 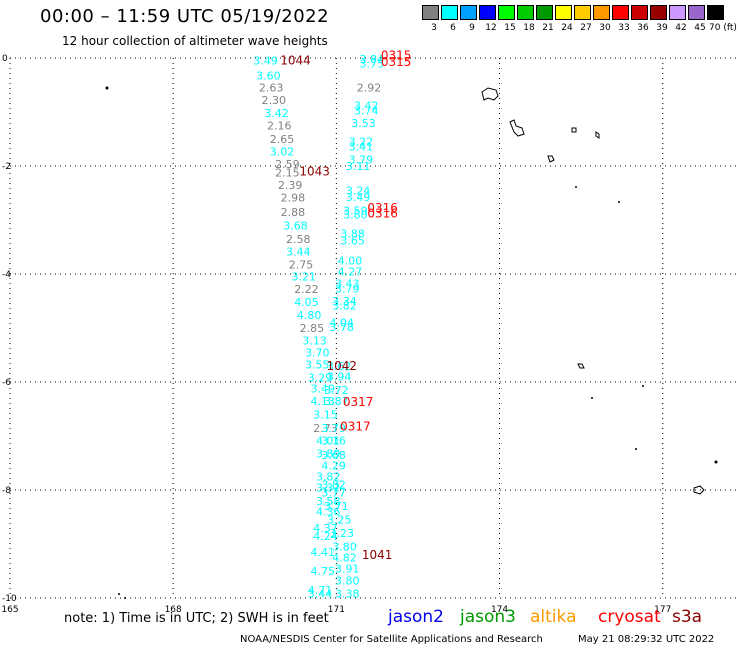 I want to click on wave-height-value: 2.16, so click(x=279, y=126).